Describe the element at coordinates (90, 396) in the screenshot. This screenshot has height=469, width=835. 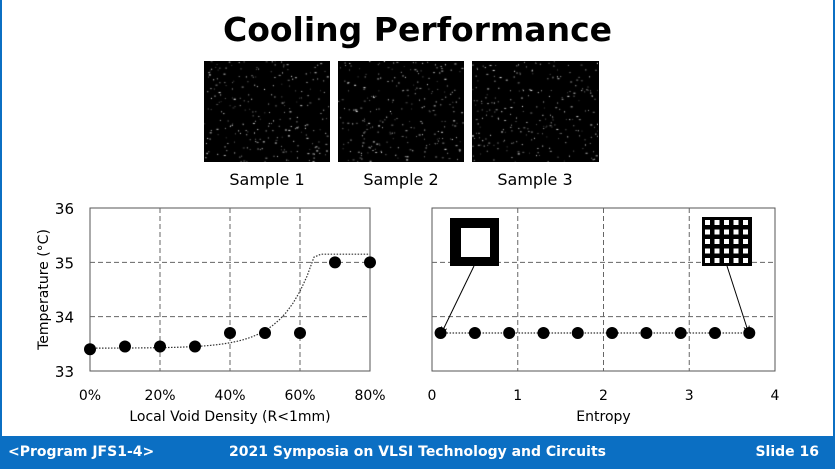
I see `x-tick-label: 0%` at that location.